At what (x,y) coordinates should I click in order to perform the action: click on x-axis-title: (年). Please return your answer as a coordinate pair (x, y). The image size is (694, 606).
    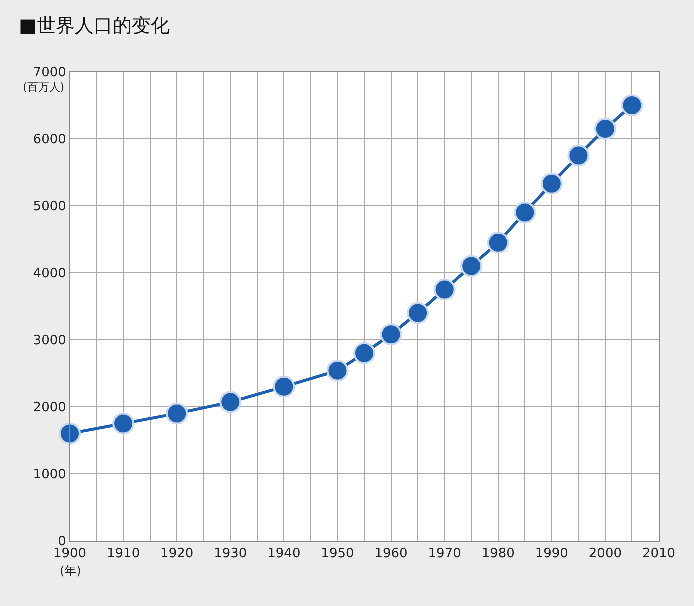
    Looking at the image, I should click on (71, 571).